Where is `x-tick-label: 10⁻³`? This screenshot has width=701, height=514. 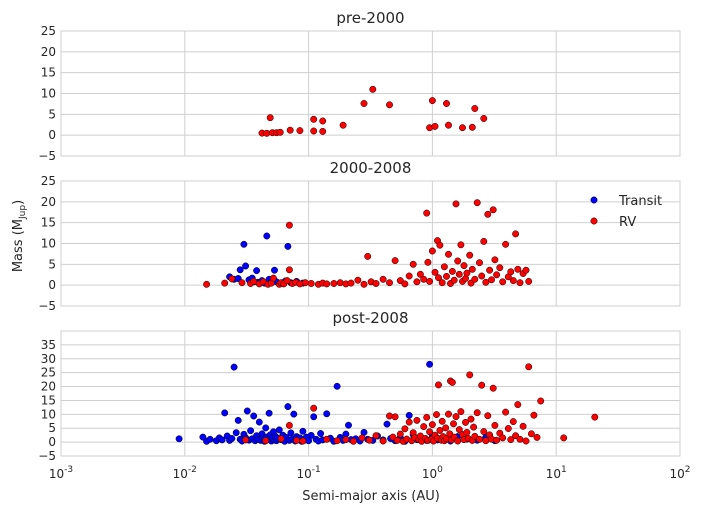
x-tick-label: 10⁻³ is located at coordinates (61, 473).